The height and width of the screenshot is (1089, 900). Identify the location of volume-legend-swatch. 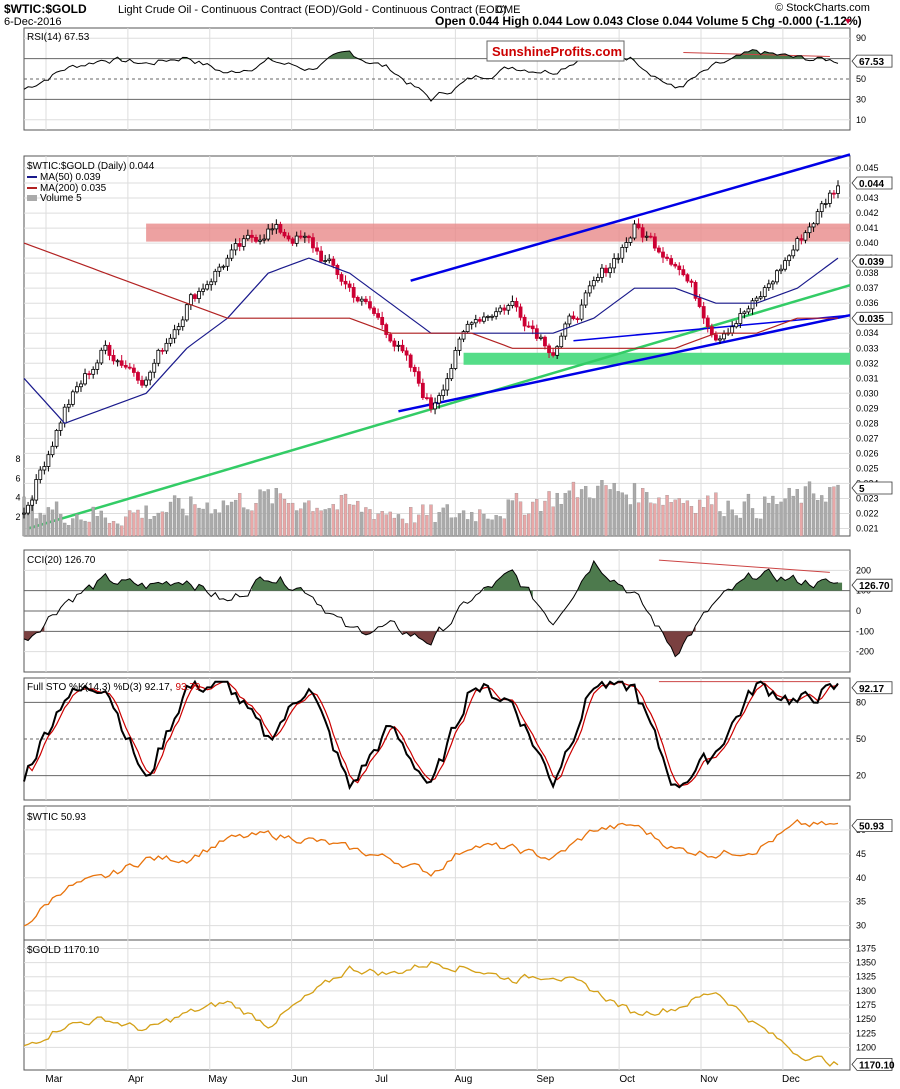
(32, 198).